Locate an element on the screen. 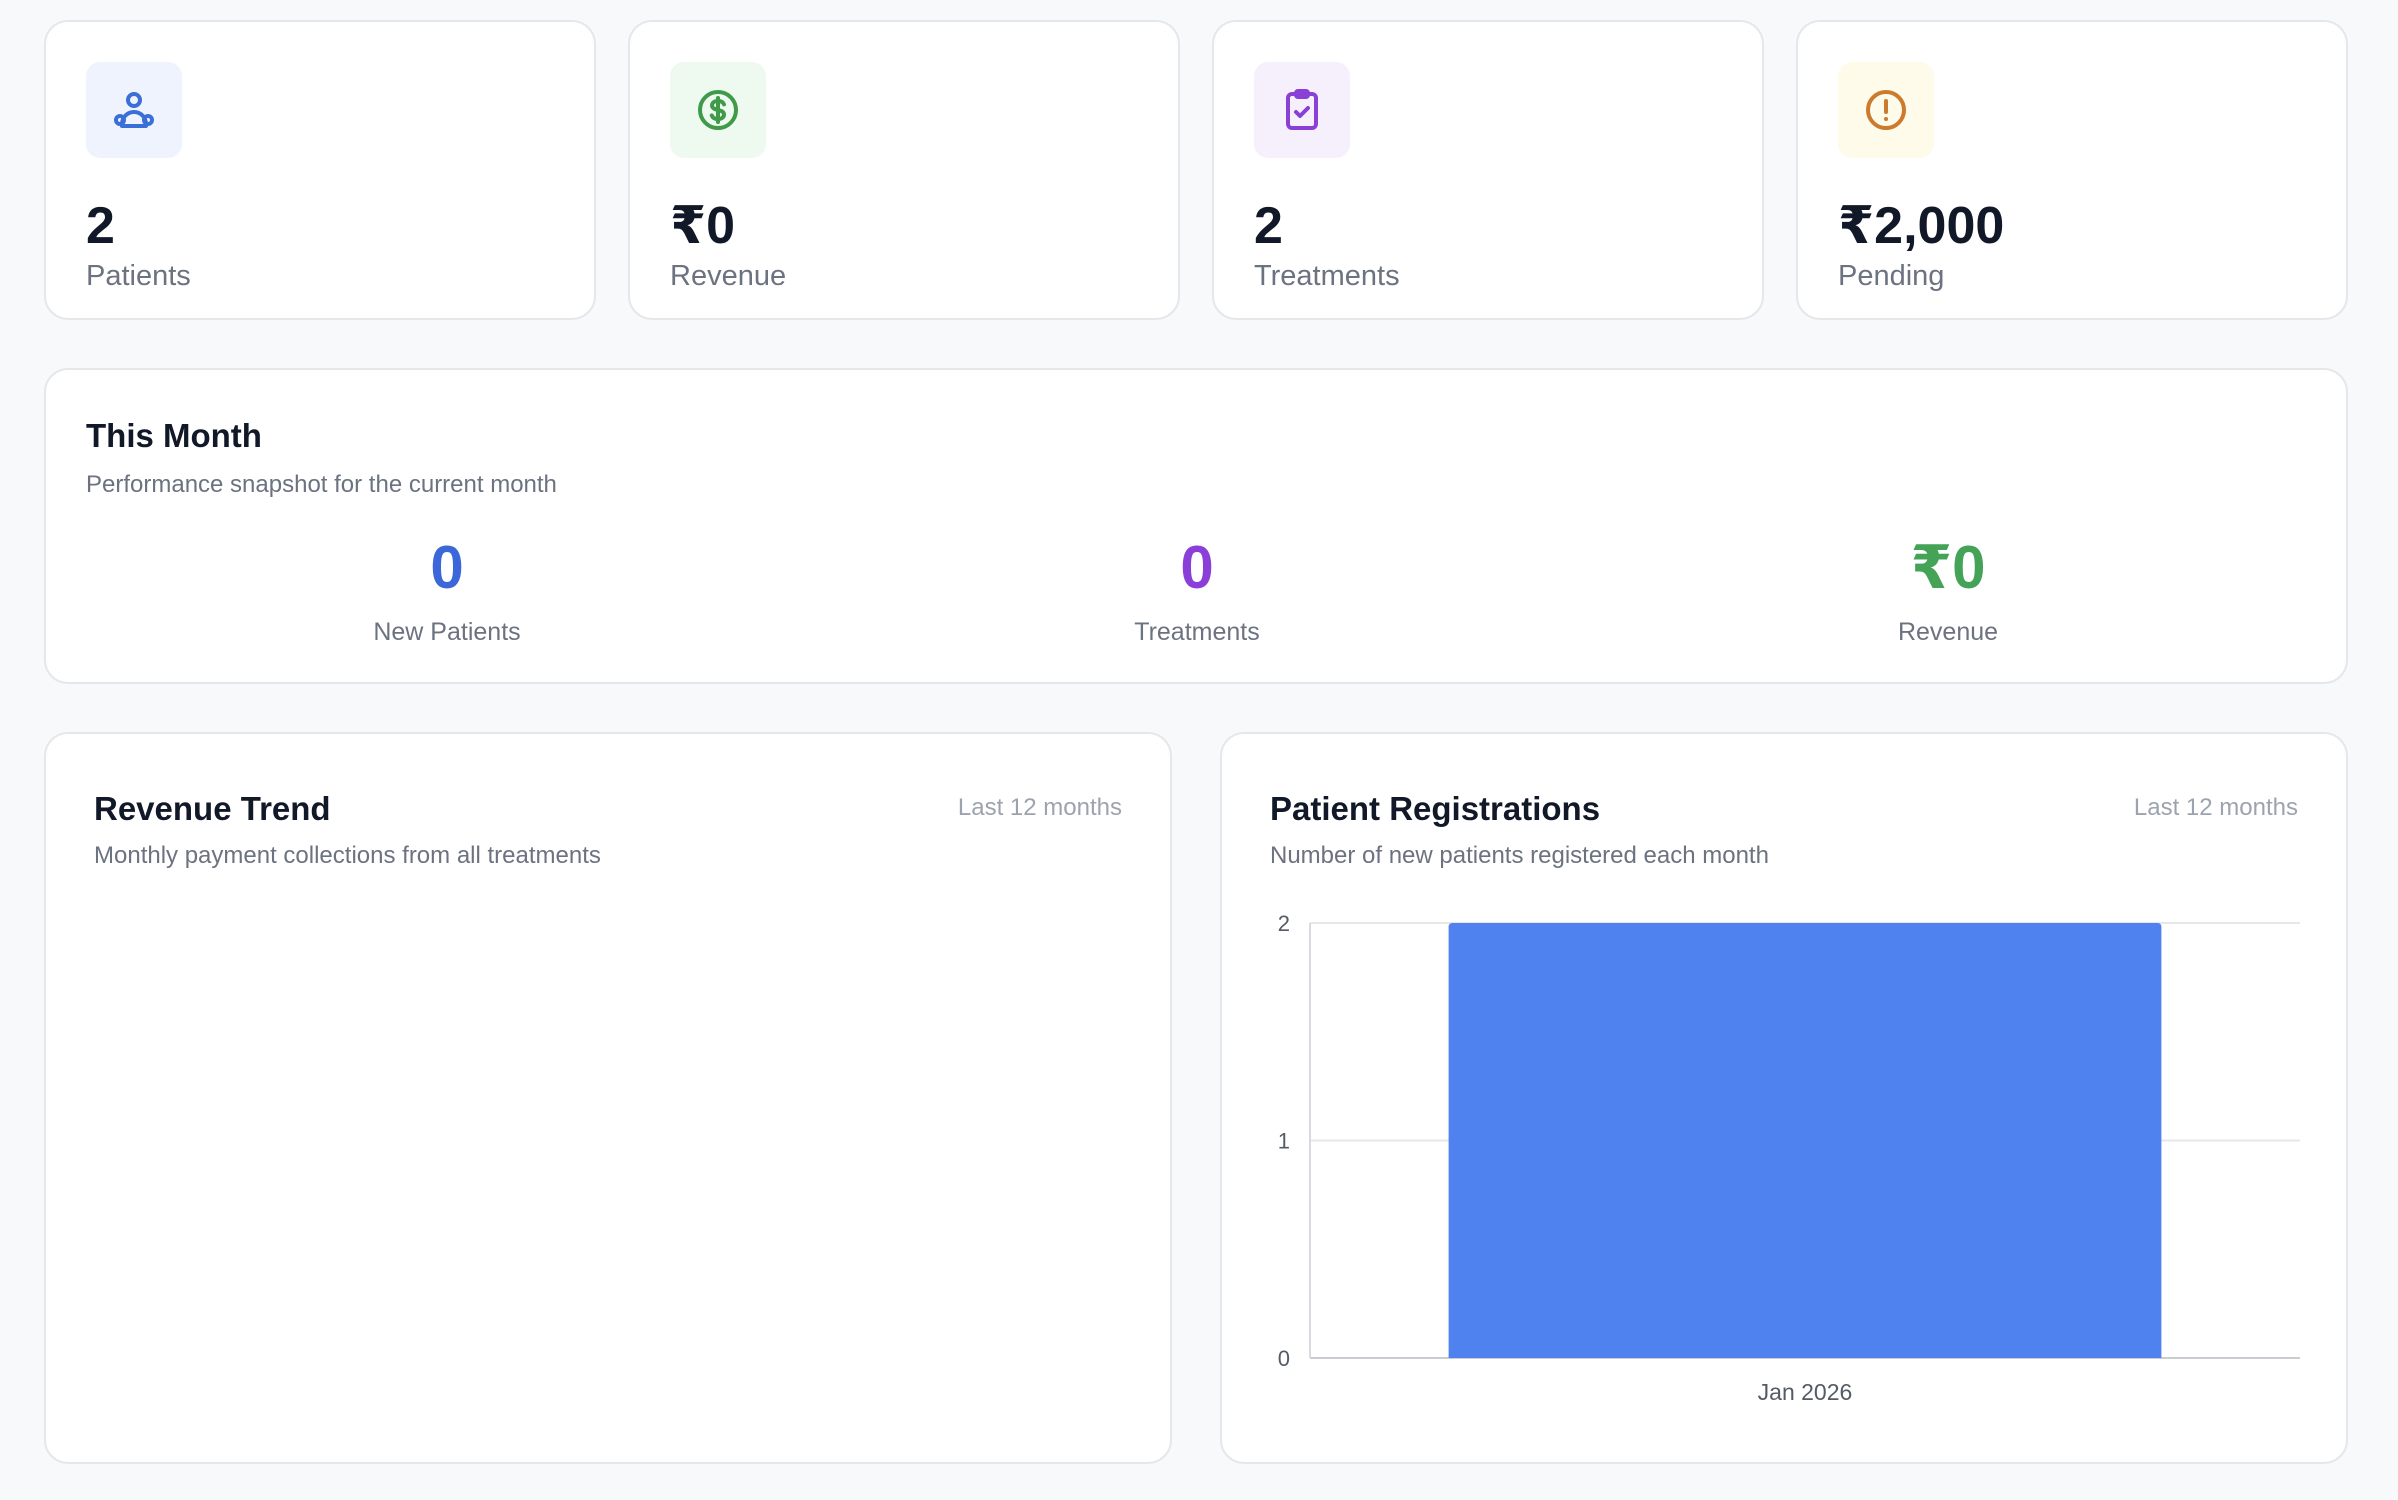 The height and width of the screenshot is (1500, 2398). stat-label: Treatments is located at coordinates (1327, 276).